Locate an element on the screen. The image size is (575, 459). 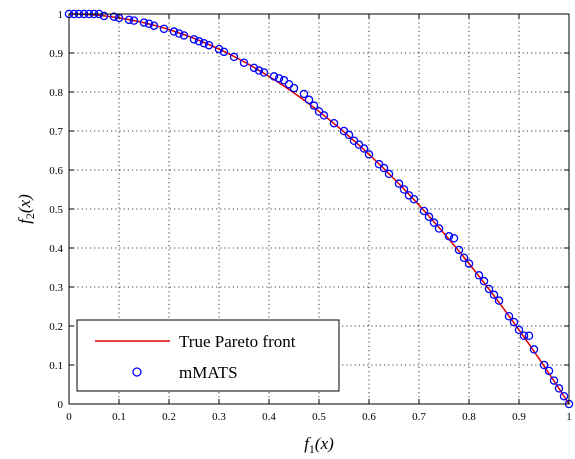
x-tick-label: 0.9 is located at coordinates (519, 417).